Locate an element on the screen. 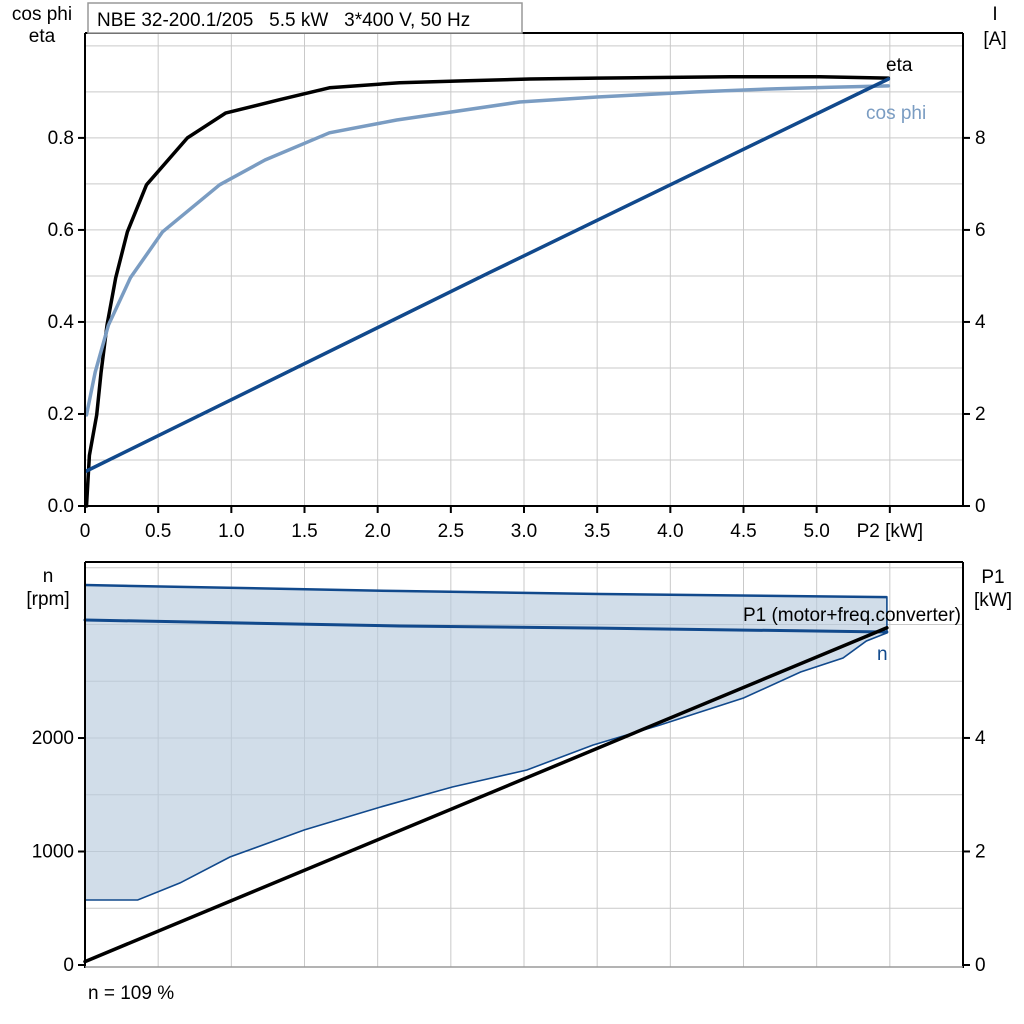 The width and height of the screenshot is (1024, 1024). axis-title-left: cos phi is located at coordinates (42, 14).